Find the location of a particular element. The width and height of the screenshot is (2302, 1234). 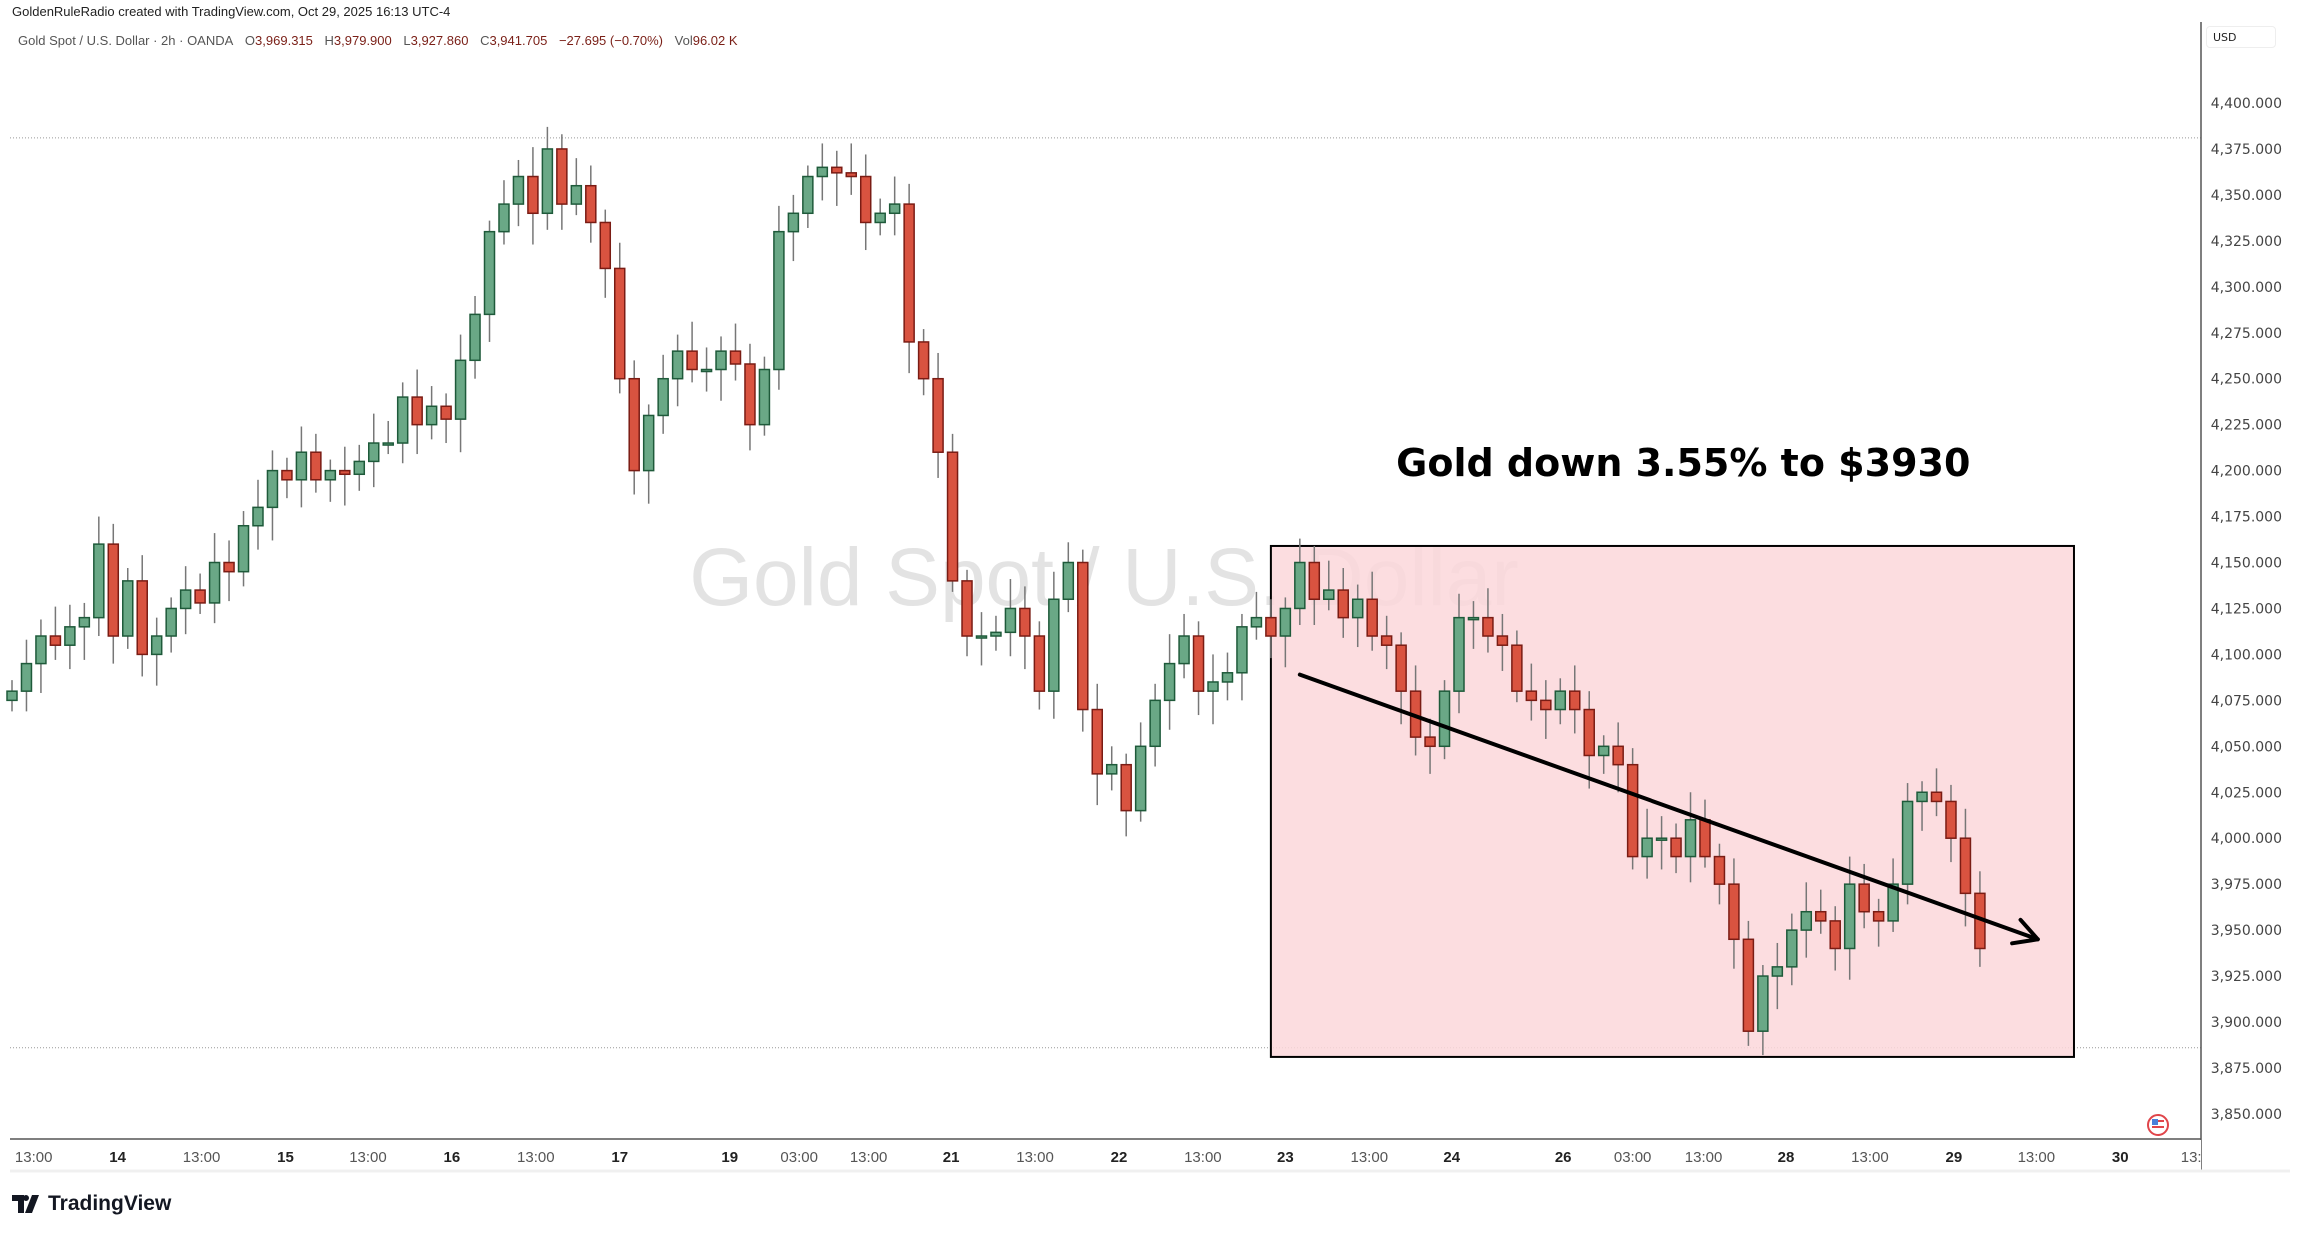

price-tick-label: 4,050.000 is located at coordinates (2246, 747).